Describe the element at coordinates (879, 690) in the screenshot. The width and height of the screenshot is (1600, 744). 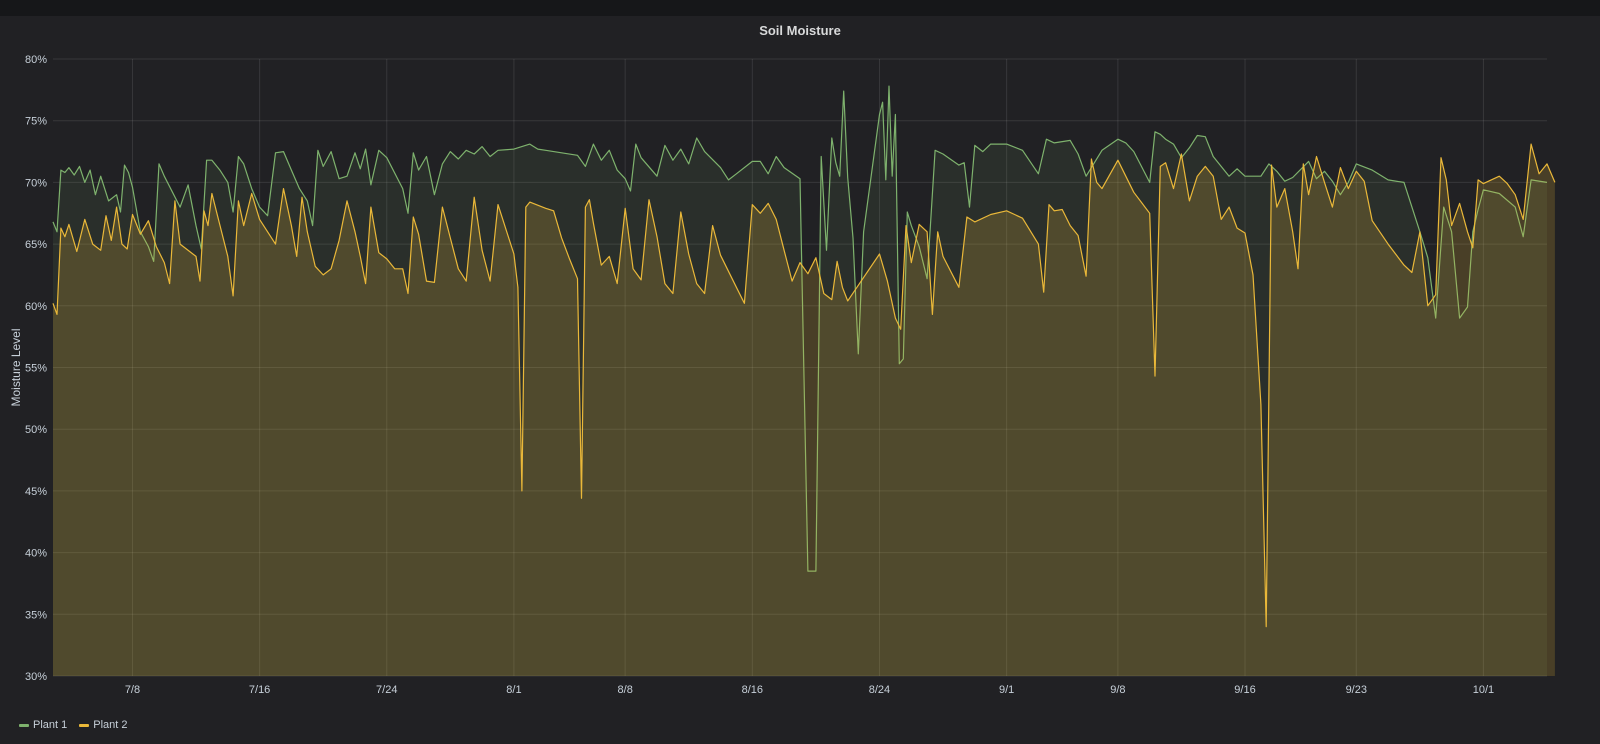
I see `x-tick-label: 8/24` at that location.